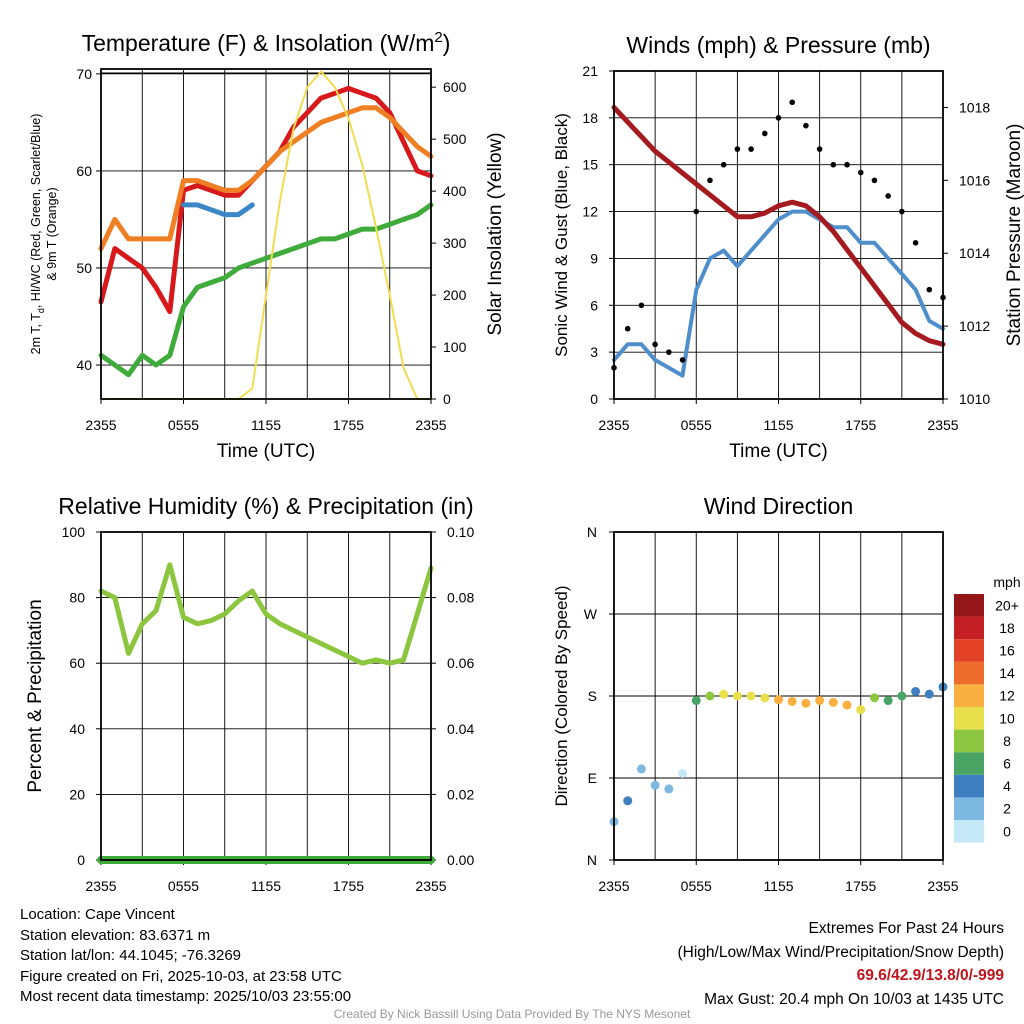 This screenshot has height=1024, width=1024. I want to click on series-hi-wc, so click(218, 210).